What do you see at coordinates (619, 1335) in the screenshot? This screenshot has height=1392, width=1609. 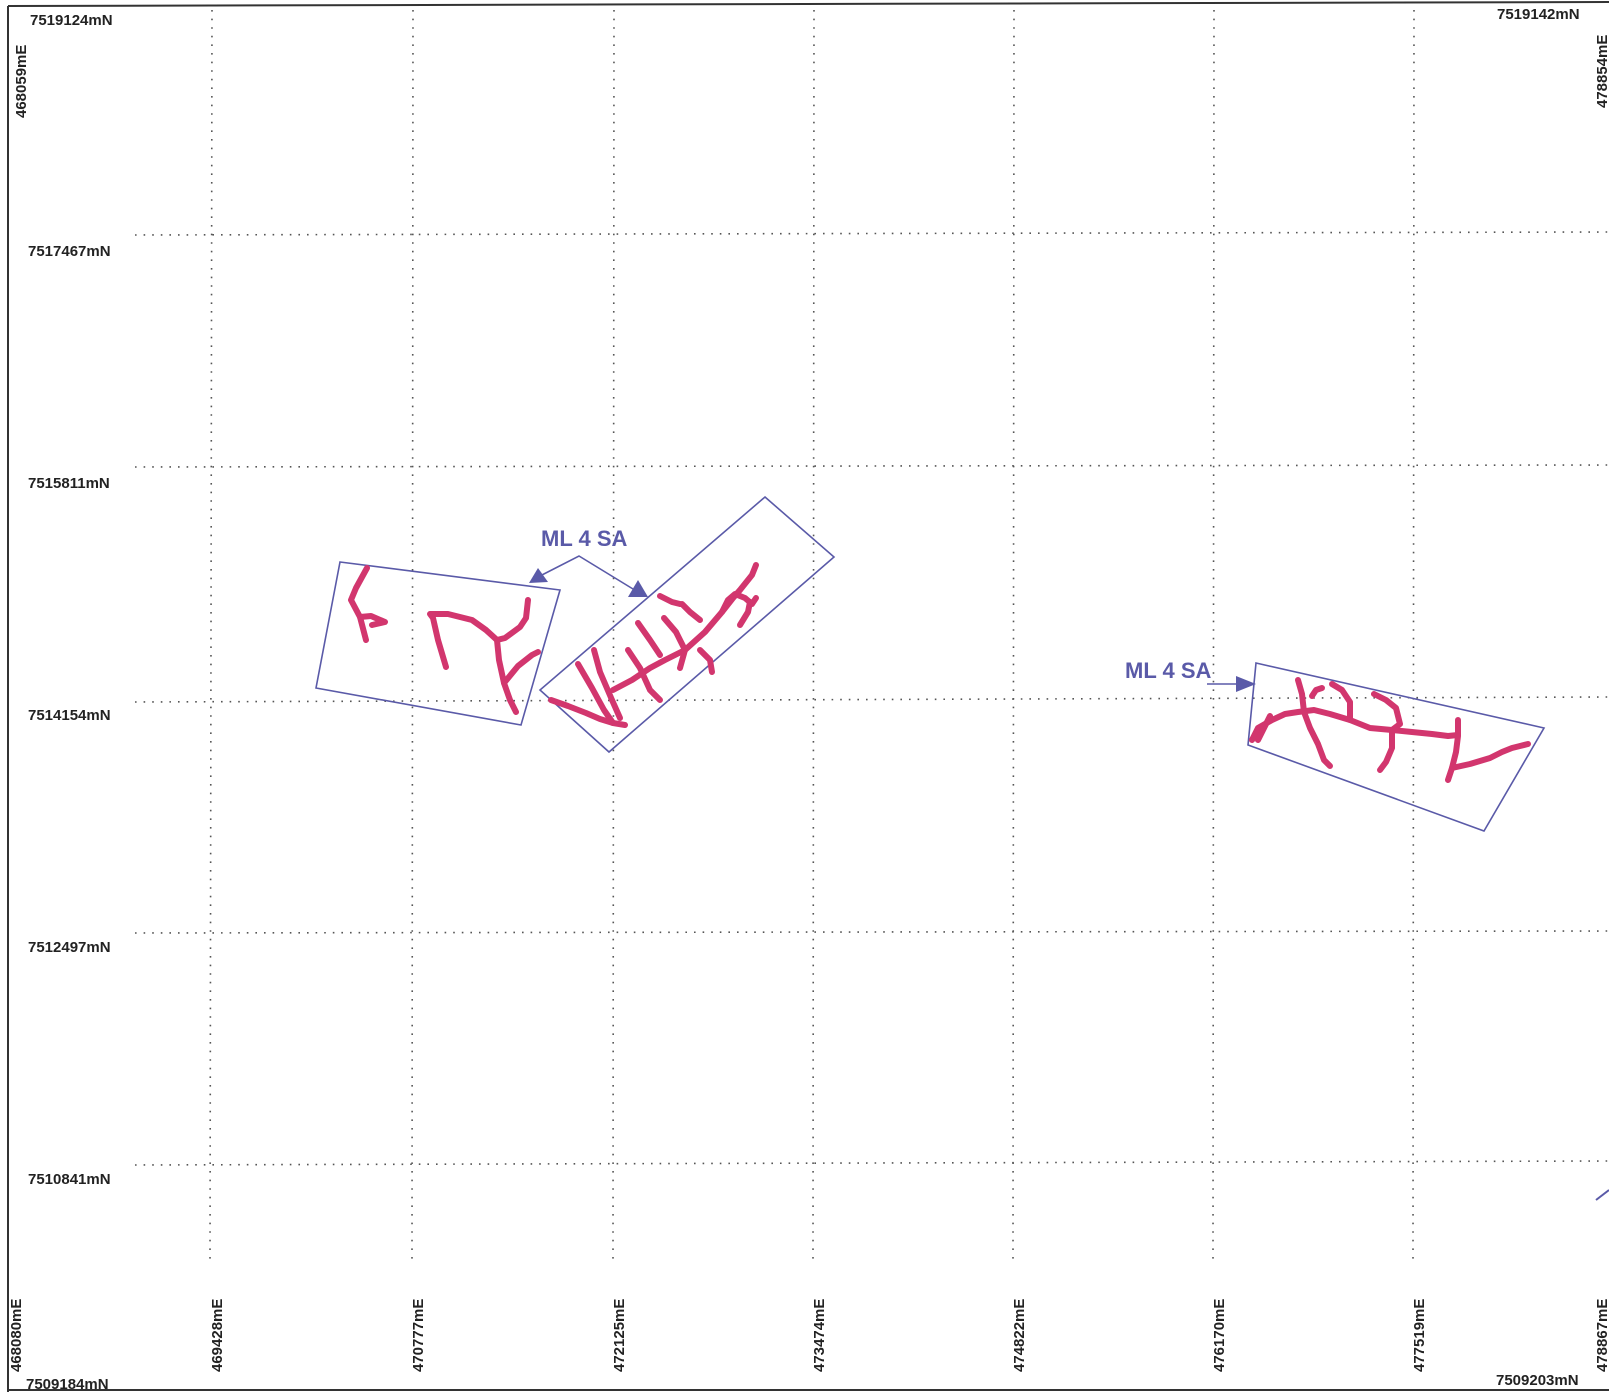 I see `easting-label-col-3: 472125mE` at bounding box center [619, 1335].